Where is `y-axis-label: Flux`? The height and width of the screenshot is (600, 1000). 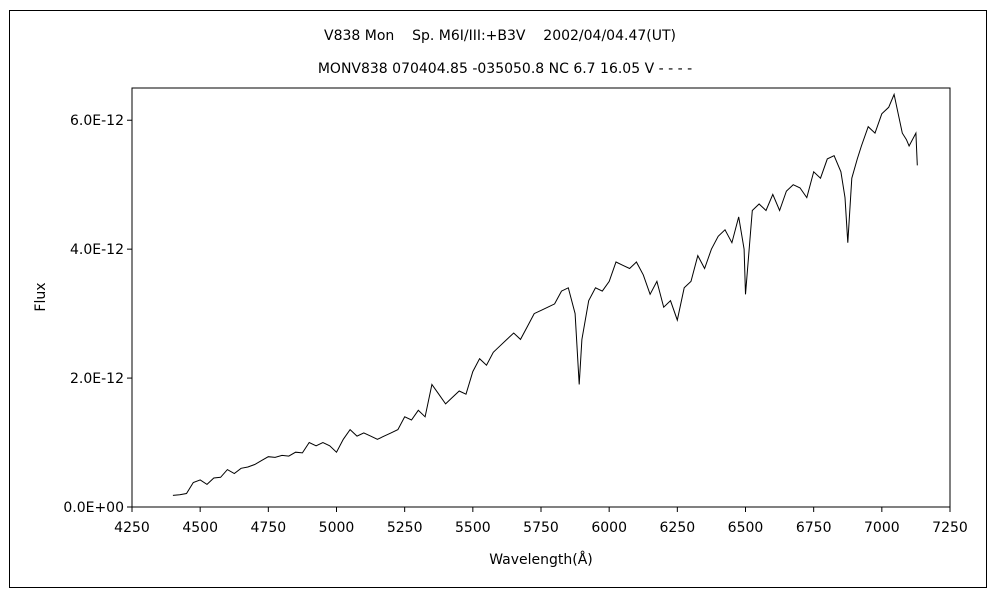
y-axis-label: Flux is located at coordinates (41, 296).